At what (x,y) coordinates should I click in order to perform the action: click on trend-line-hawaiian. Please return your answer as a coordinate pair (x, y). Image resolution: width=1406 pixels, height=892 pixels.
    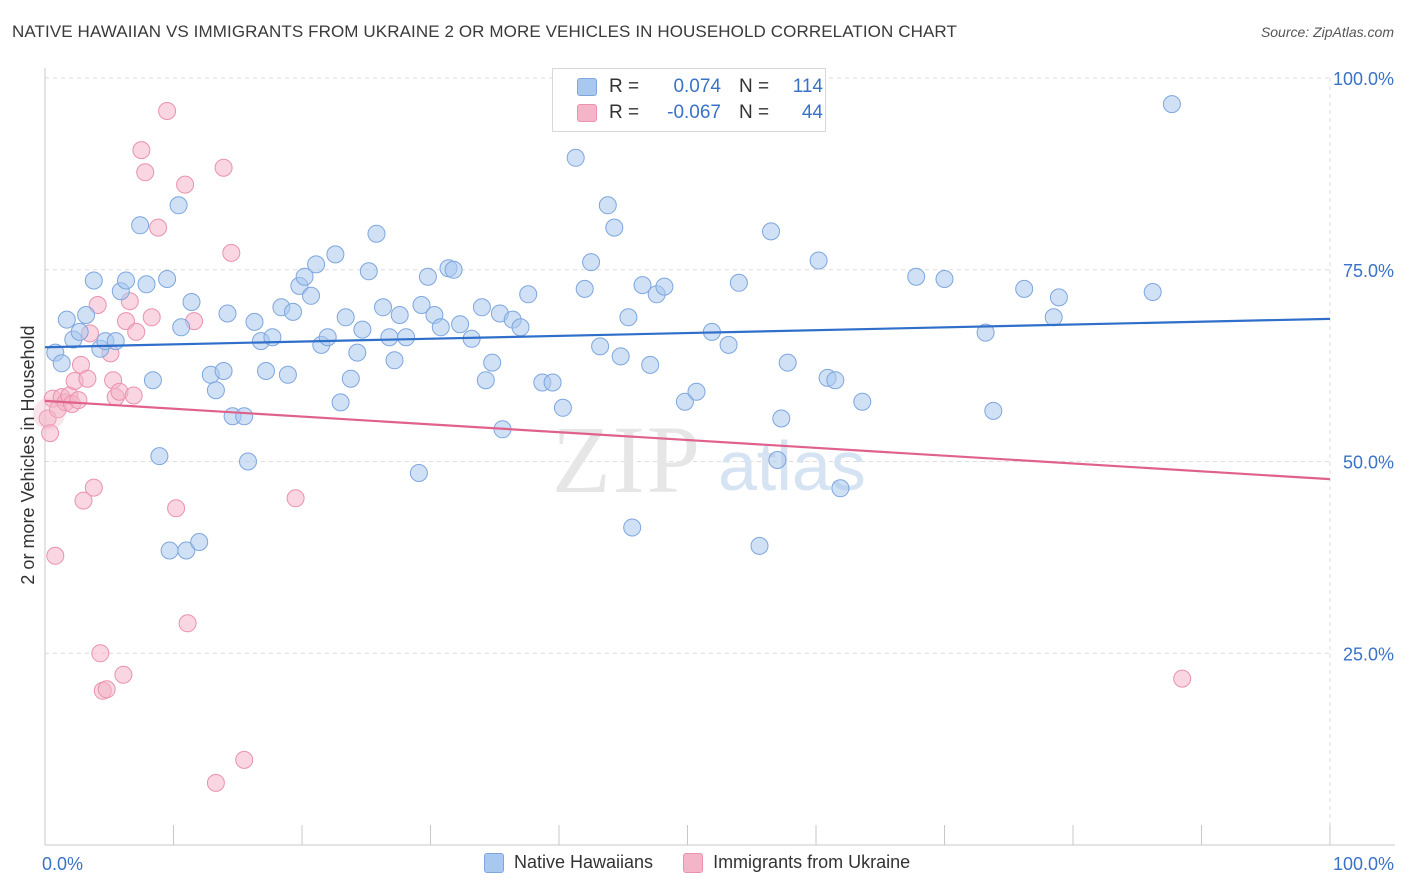
    Looking at the image, I should click on (687, 333).